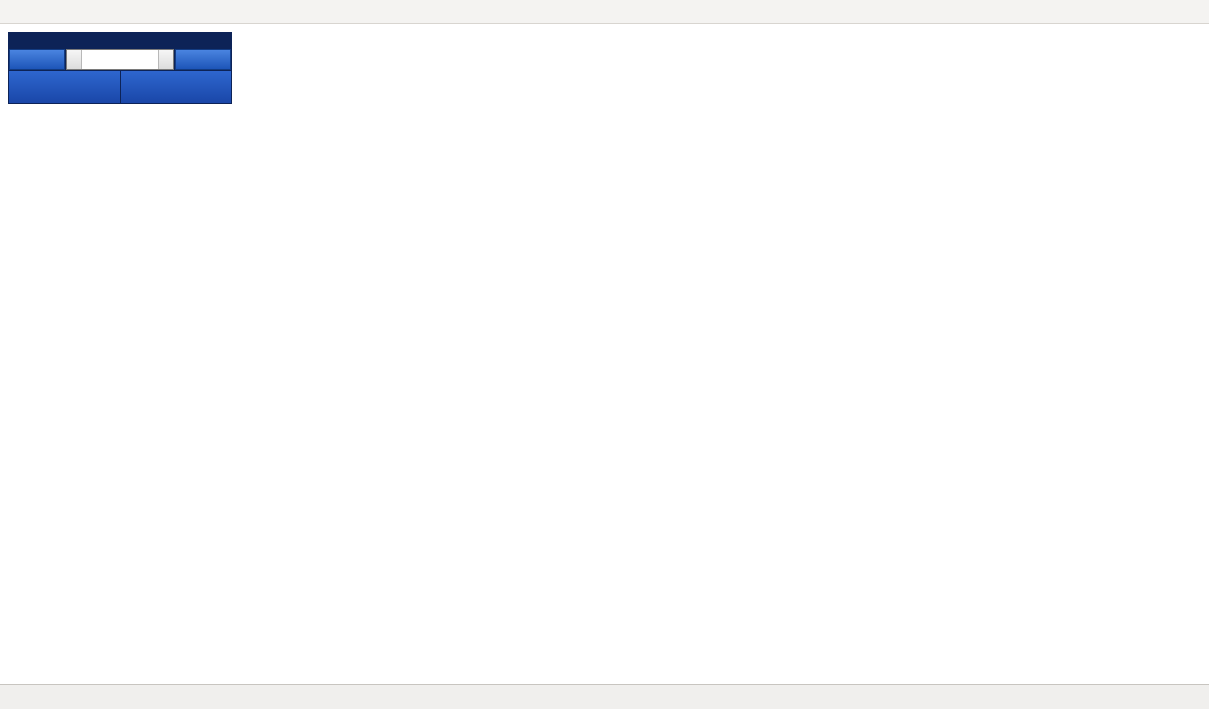  I want to click on buy-button, so click(203, 59).